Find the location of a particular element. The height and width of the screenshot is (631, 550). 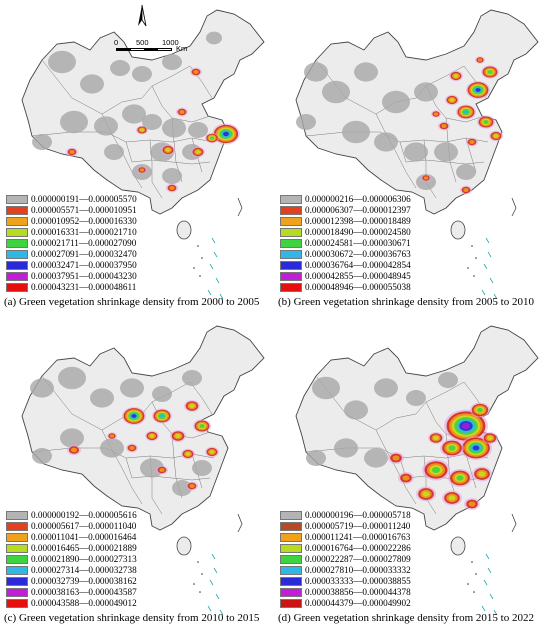

legend-item: 0.000016764—0.000022286 is located at coordinates (375, 548).